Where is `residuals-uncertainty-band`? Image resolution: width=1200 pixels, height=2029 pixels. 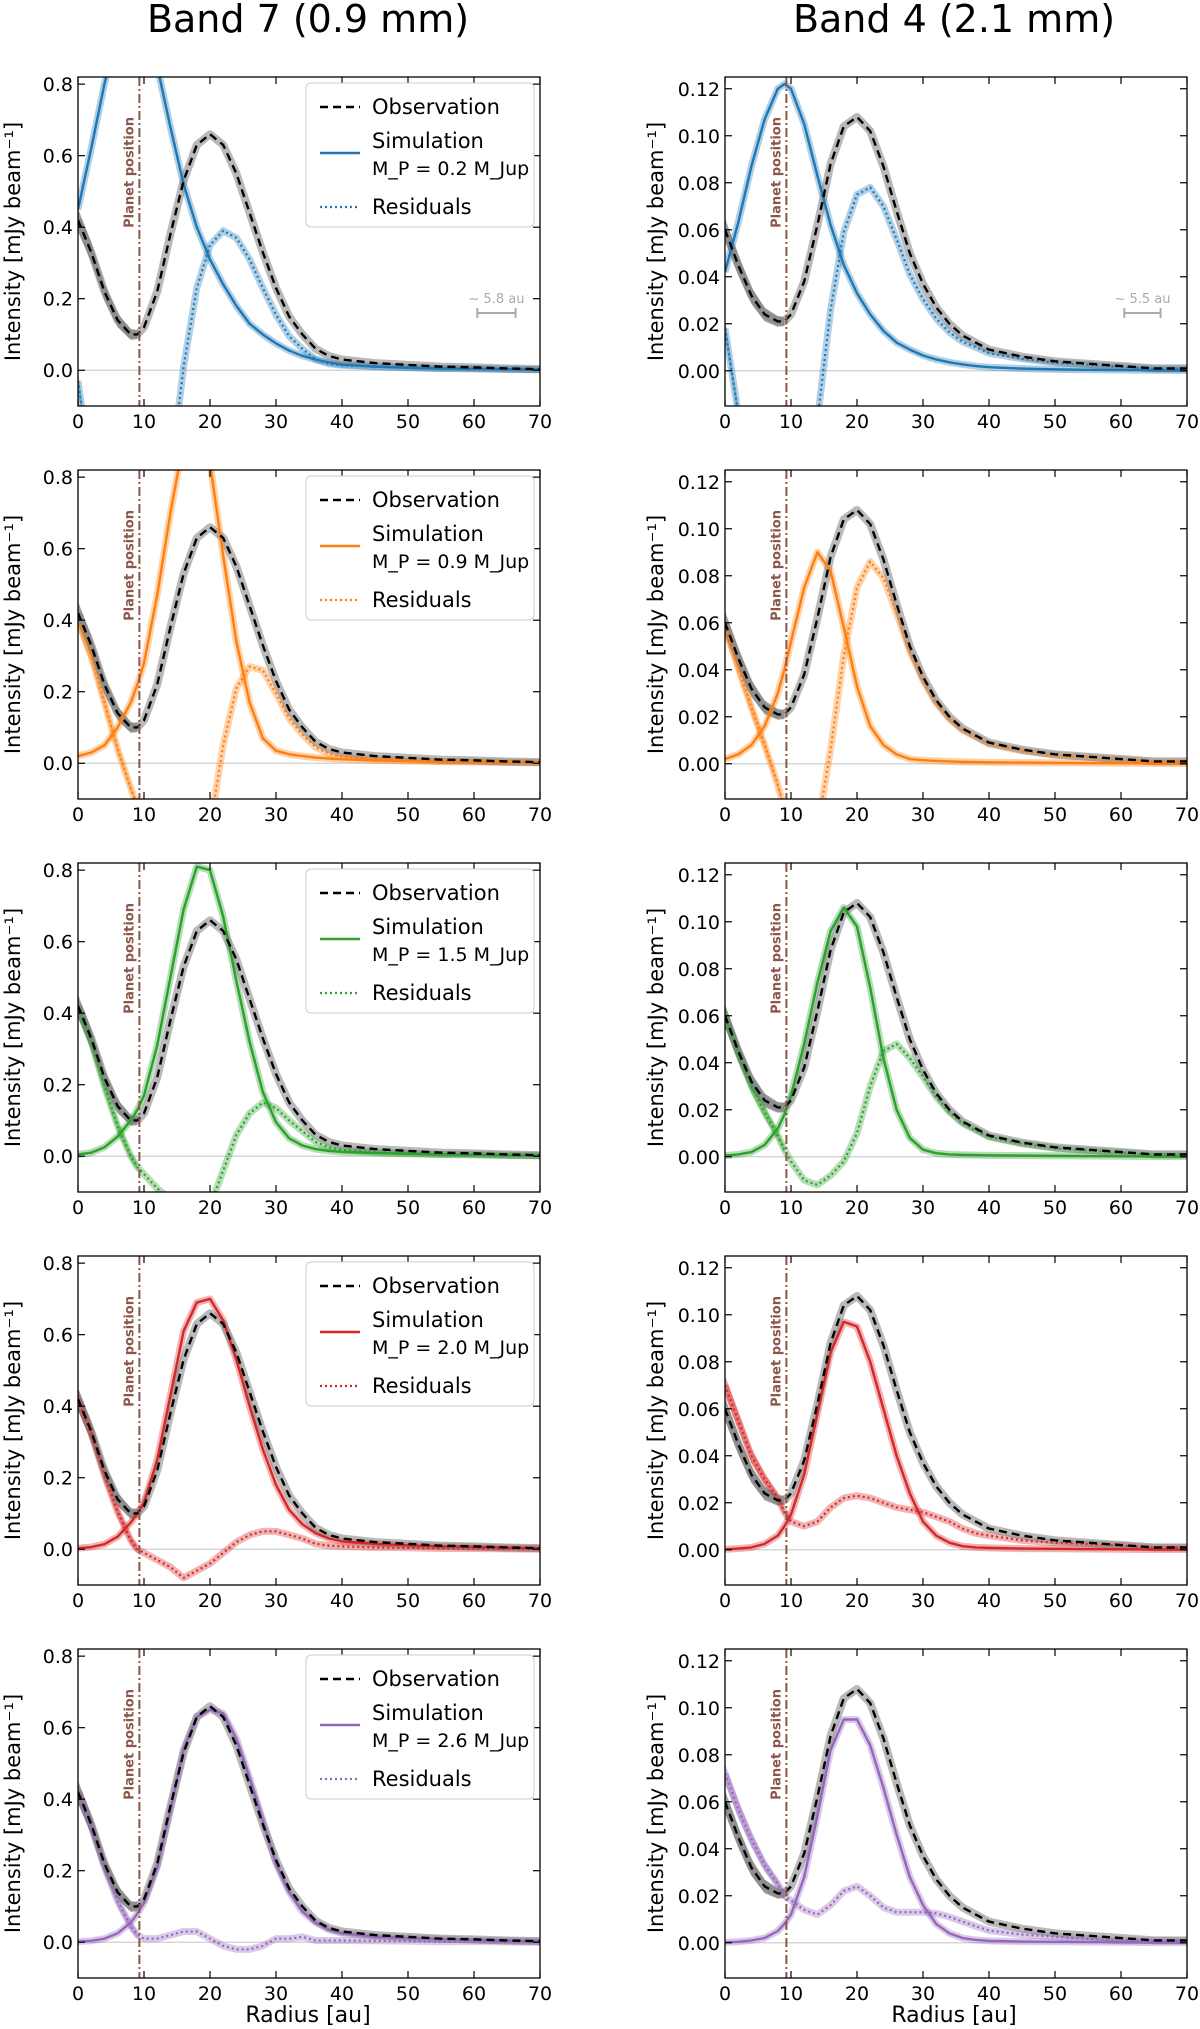 residuals-uncertainty-band is located at coordinates (755, 1079).